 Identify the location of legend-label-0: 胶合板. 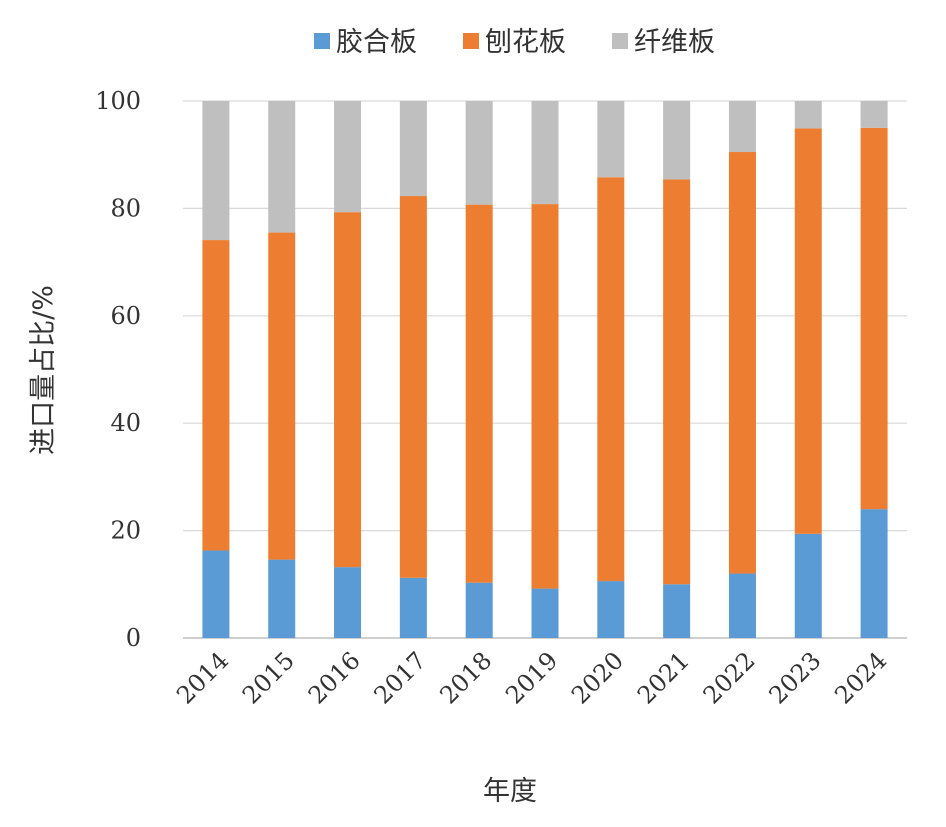
(376, 42).